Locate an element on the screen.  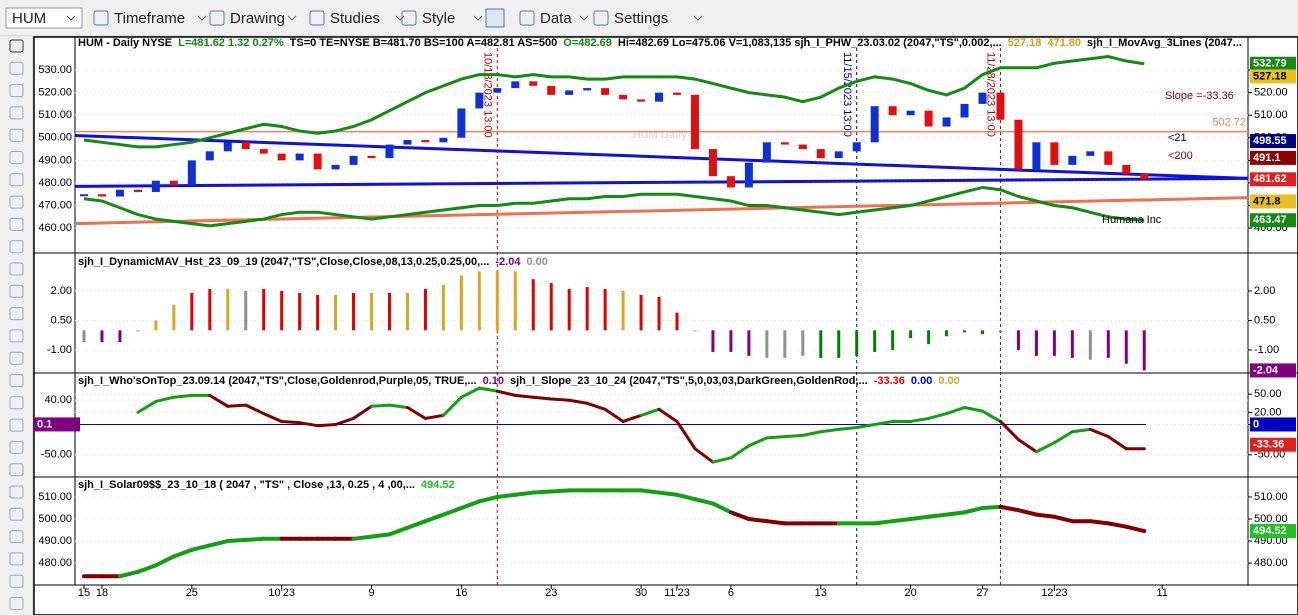
price-box-label: -2.04 is located at coordinates (1266, 370).